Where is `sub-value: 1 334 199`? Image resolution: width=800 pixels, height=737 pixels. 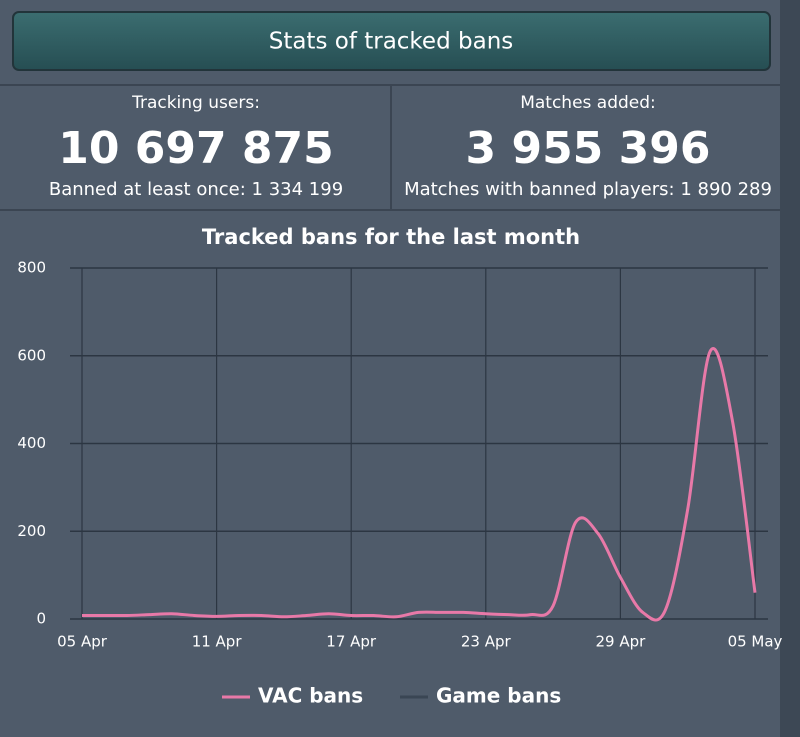
sub-value: 1 334 199 is located at coordinates (298, 189).